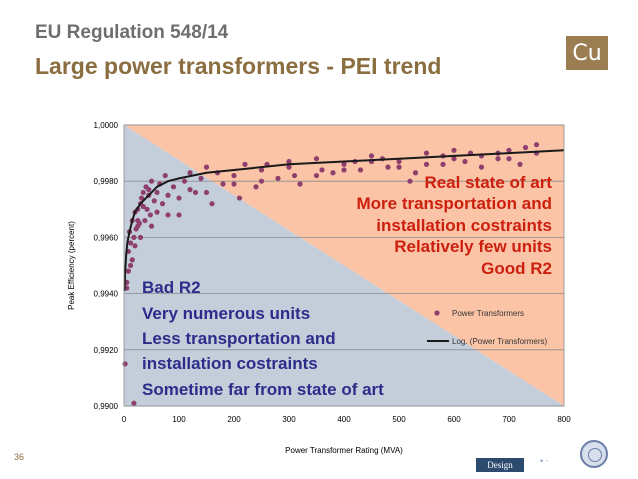 This screenshot has width=638, height=479. What do you see at coordinates (488, 182) in the screenshot?
I see `annotation-right-line: Real state of art` at bounding box center [488, 182].